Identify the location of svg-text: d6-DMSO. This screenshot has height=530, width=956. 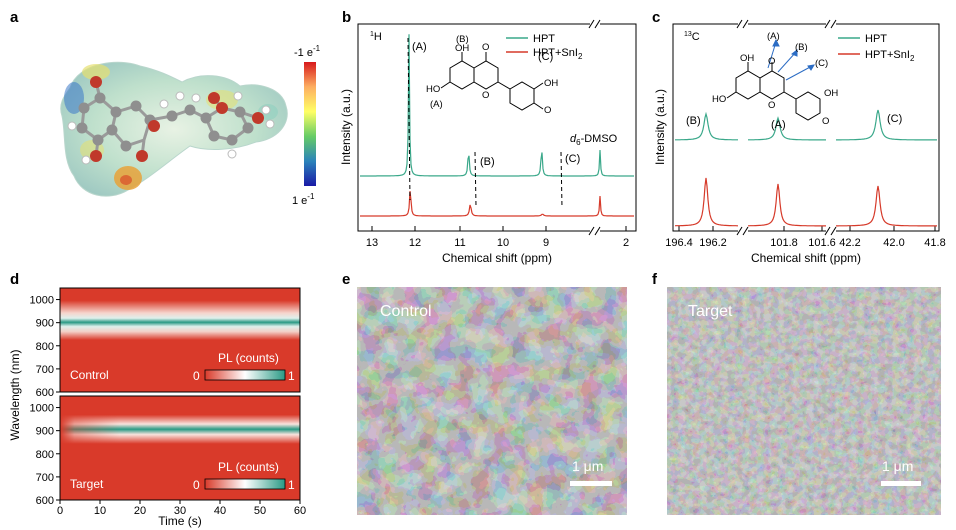
(594, 140).